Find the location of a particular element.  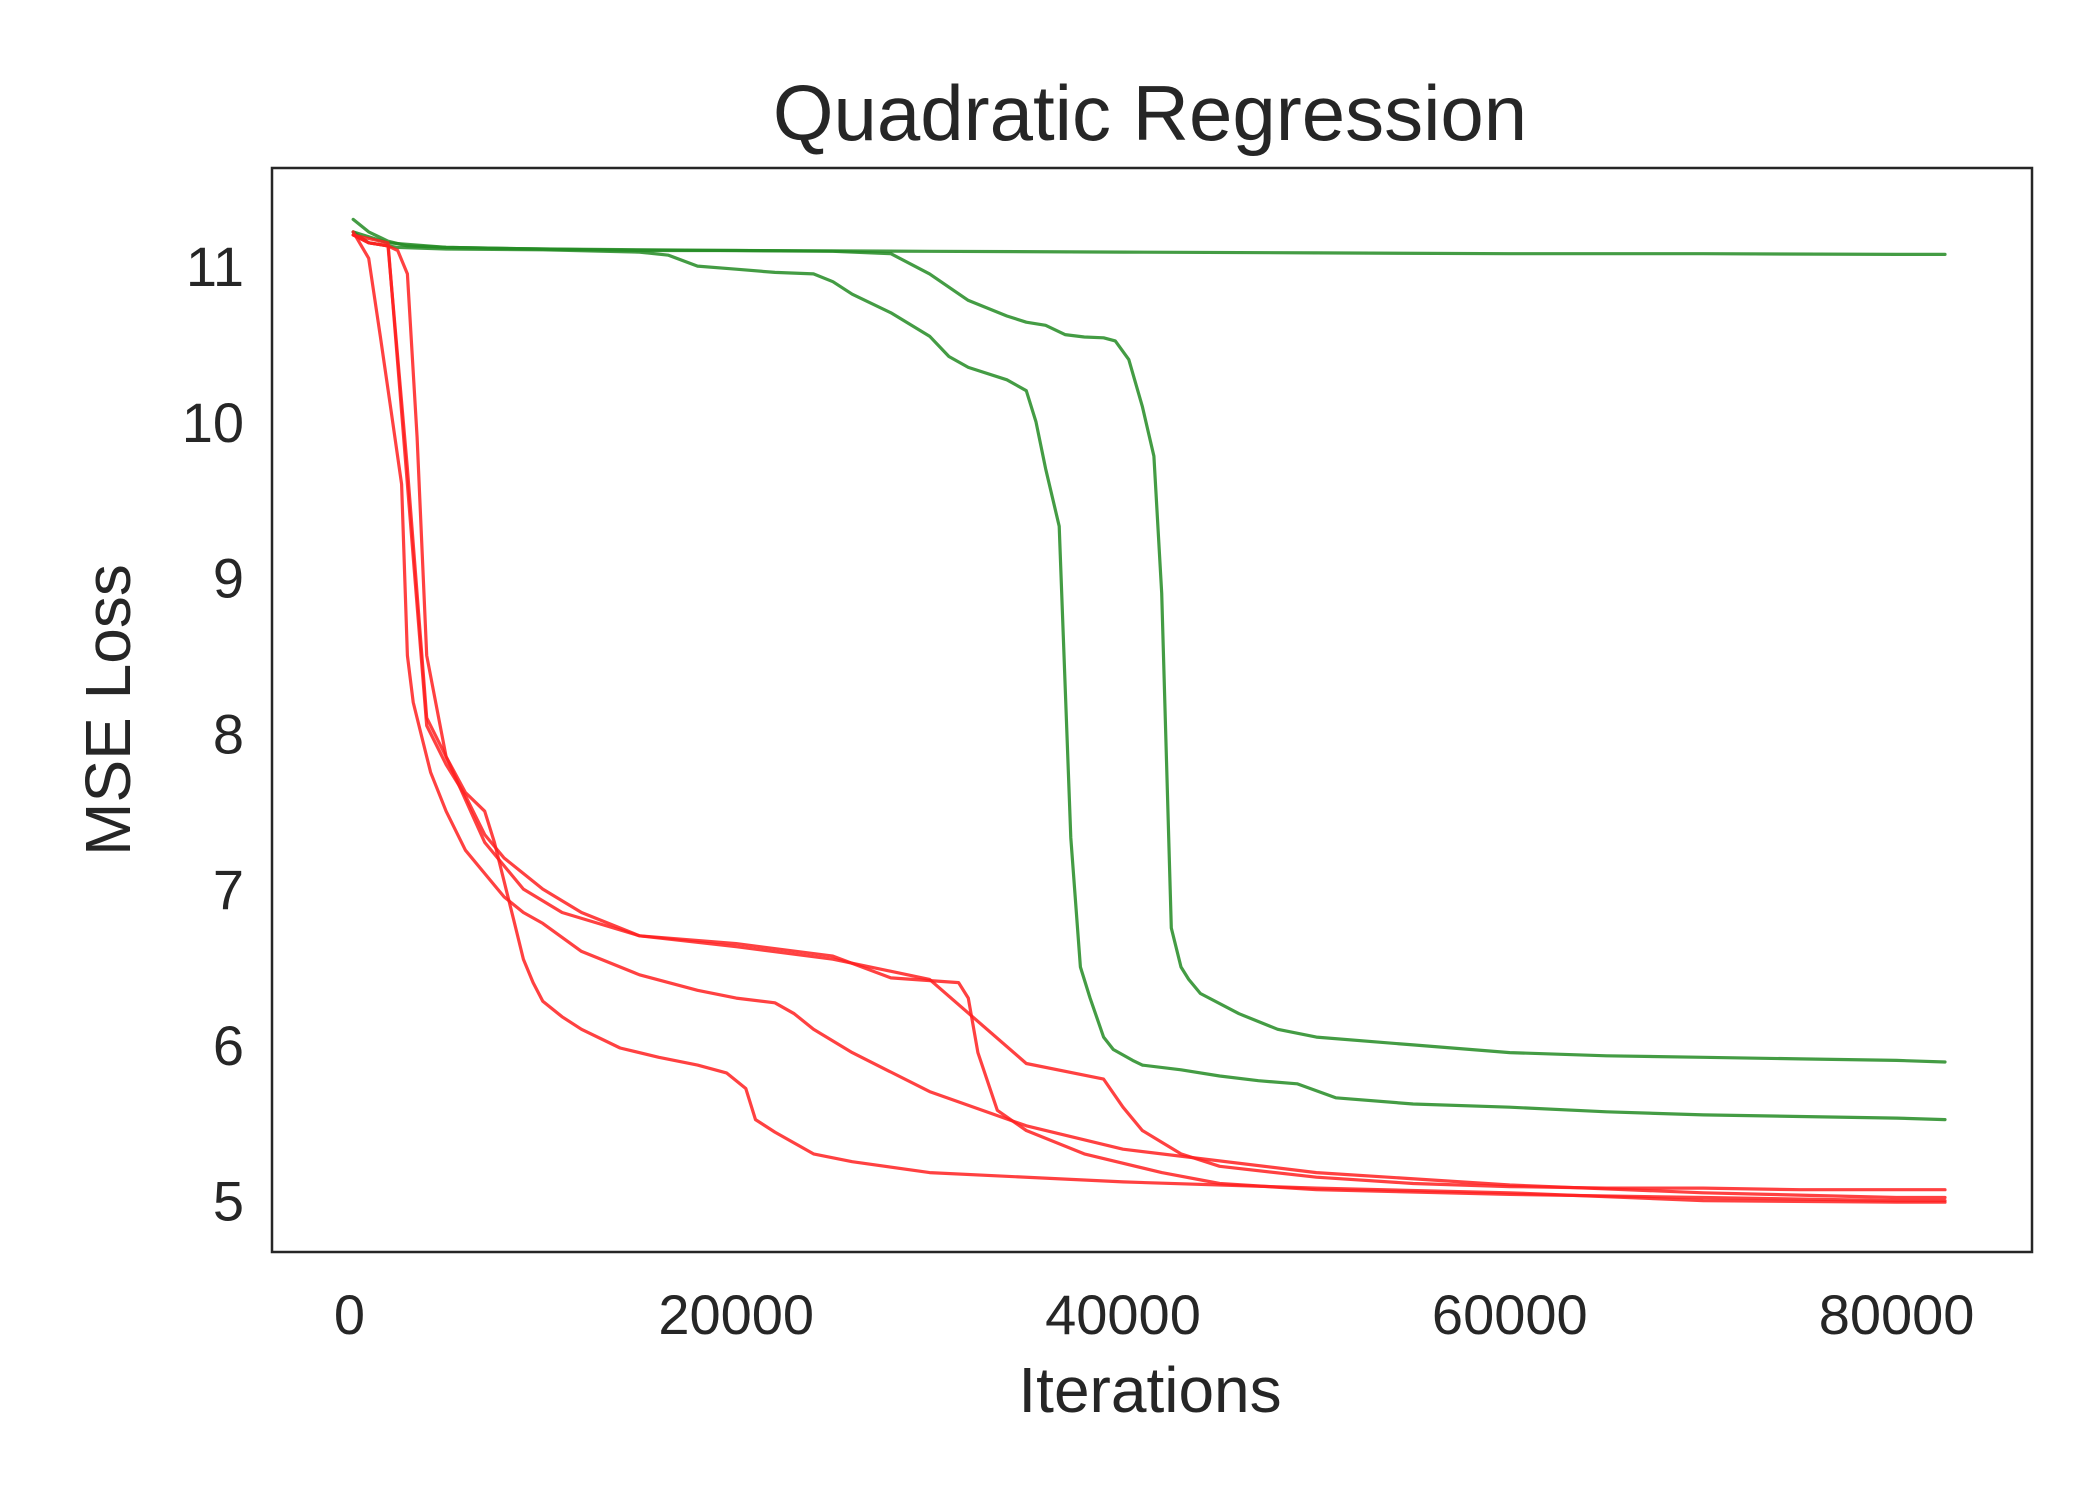

y-tick-label: 5 is located at coordinates (228, 1201).